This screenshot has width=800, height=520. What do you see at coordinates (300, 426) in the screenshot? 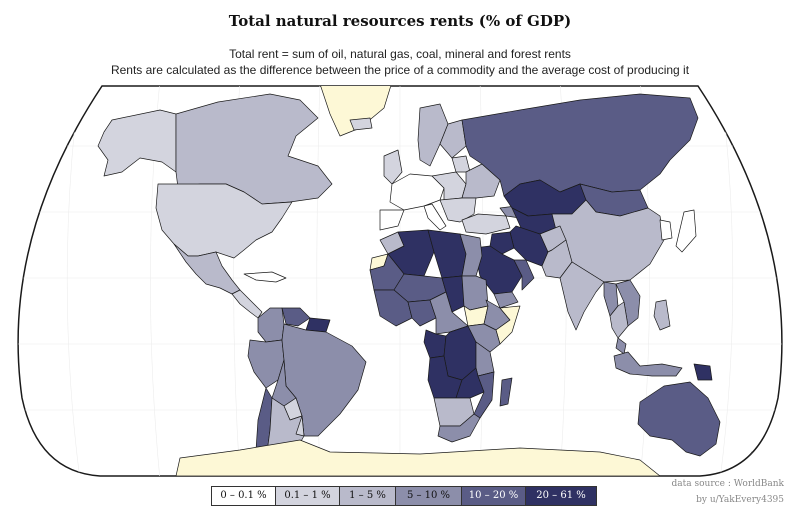
I see `uruguay` at bounding box center [300, 426].